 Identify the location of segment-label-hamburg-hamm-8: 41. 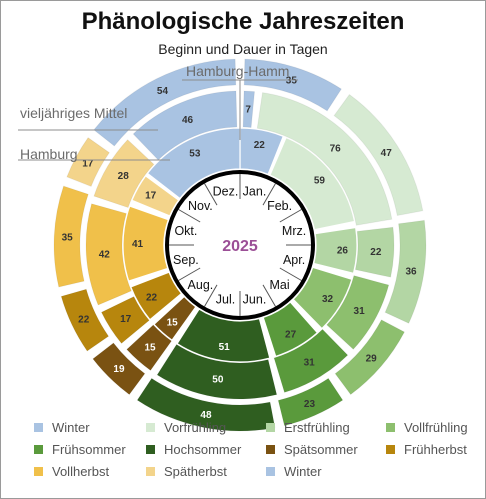
(138, 244).